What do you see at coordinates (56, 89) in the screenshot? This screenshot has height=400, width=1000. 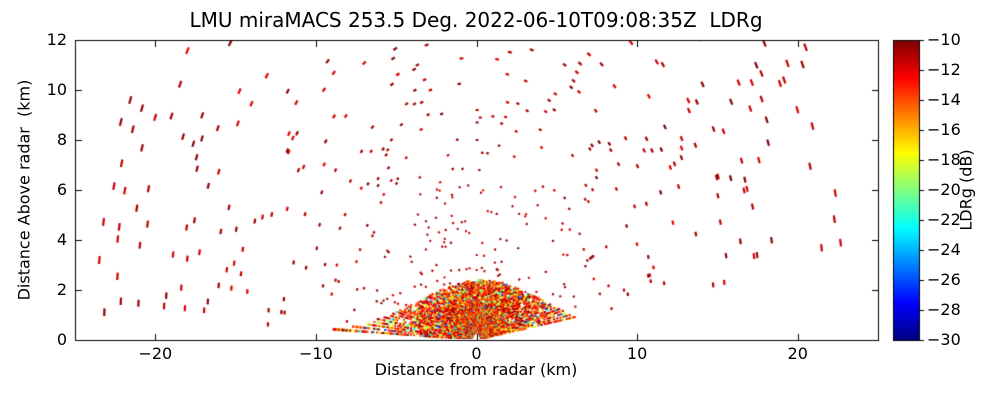 I see `y-tick-label: 10` at bounding box center [56, 89].